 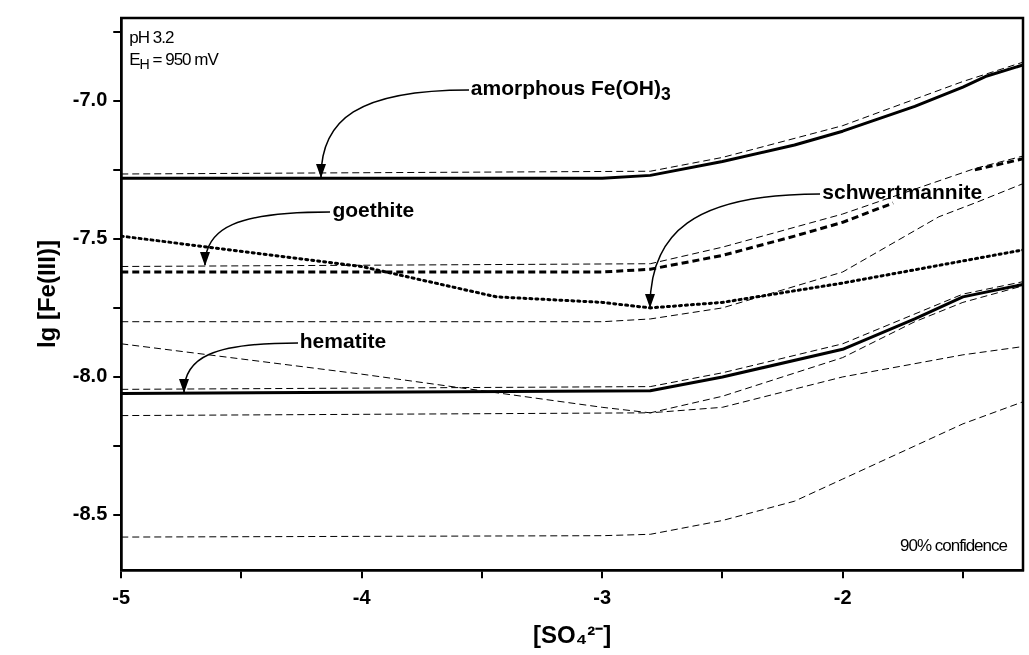 I want to click on y-tick-label: -8.5, so click(x=90, y=513).